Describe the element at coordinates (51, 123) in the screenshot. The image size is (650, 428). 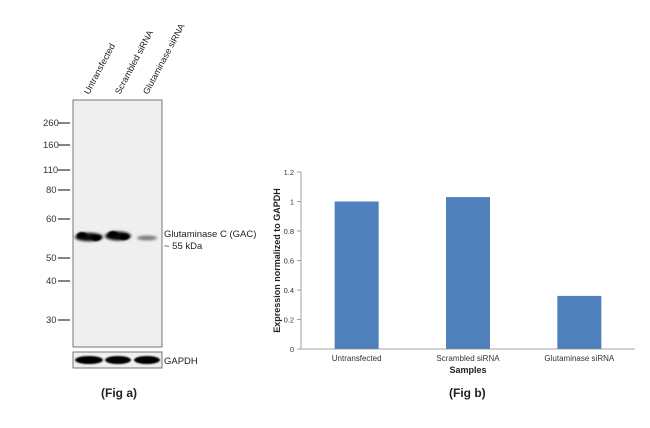
I see `mw-marker-260: 260` at that location.